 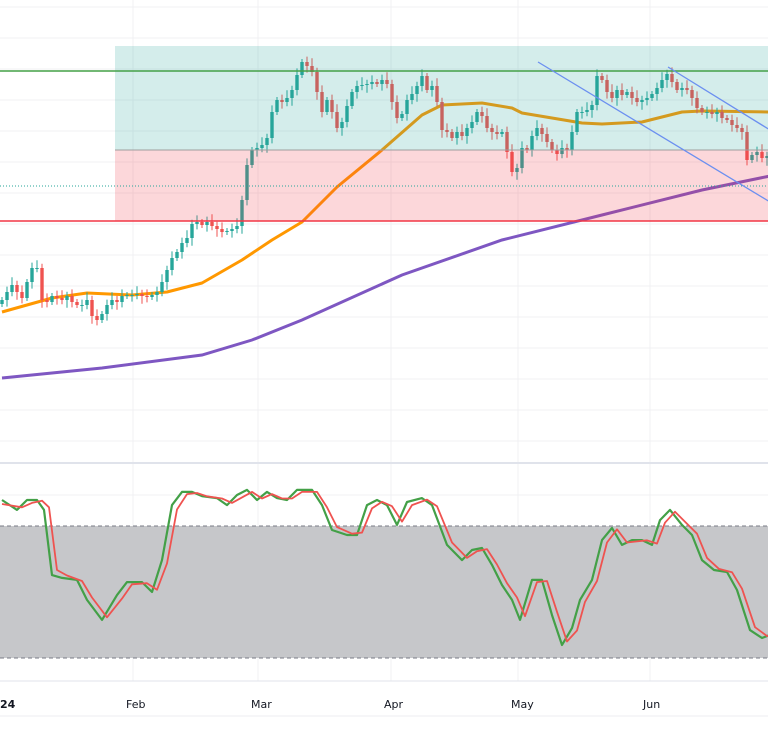 I want to click on time-axis: 24 Feb Mar Apr May Jun, so click(x=384, y=698).